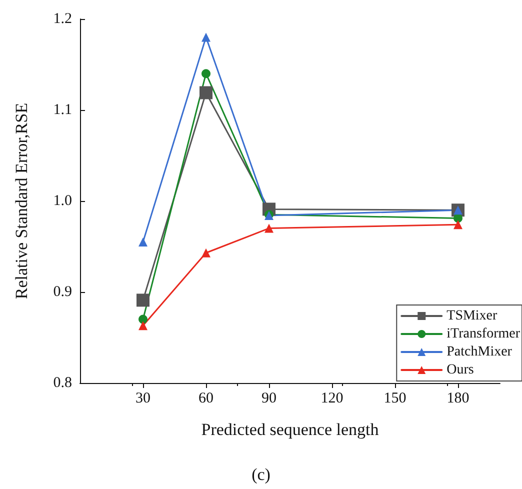  I want to click on legend-label: TSMixer, so click(472, 316).